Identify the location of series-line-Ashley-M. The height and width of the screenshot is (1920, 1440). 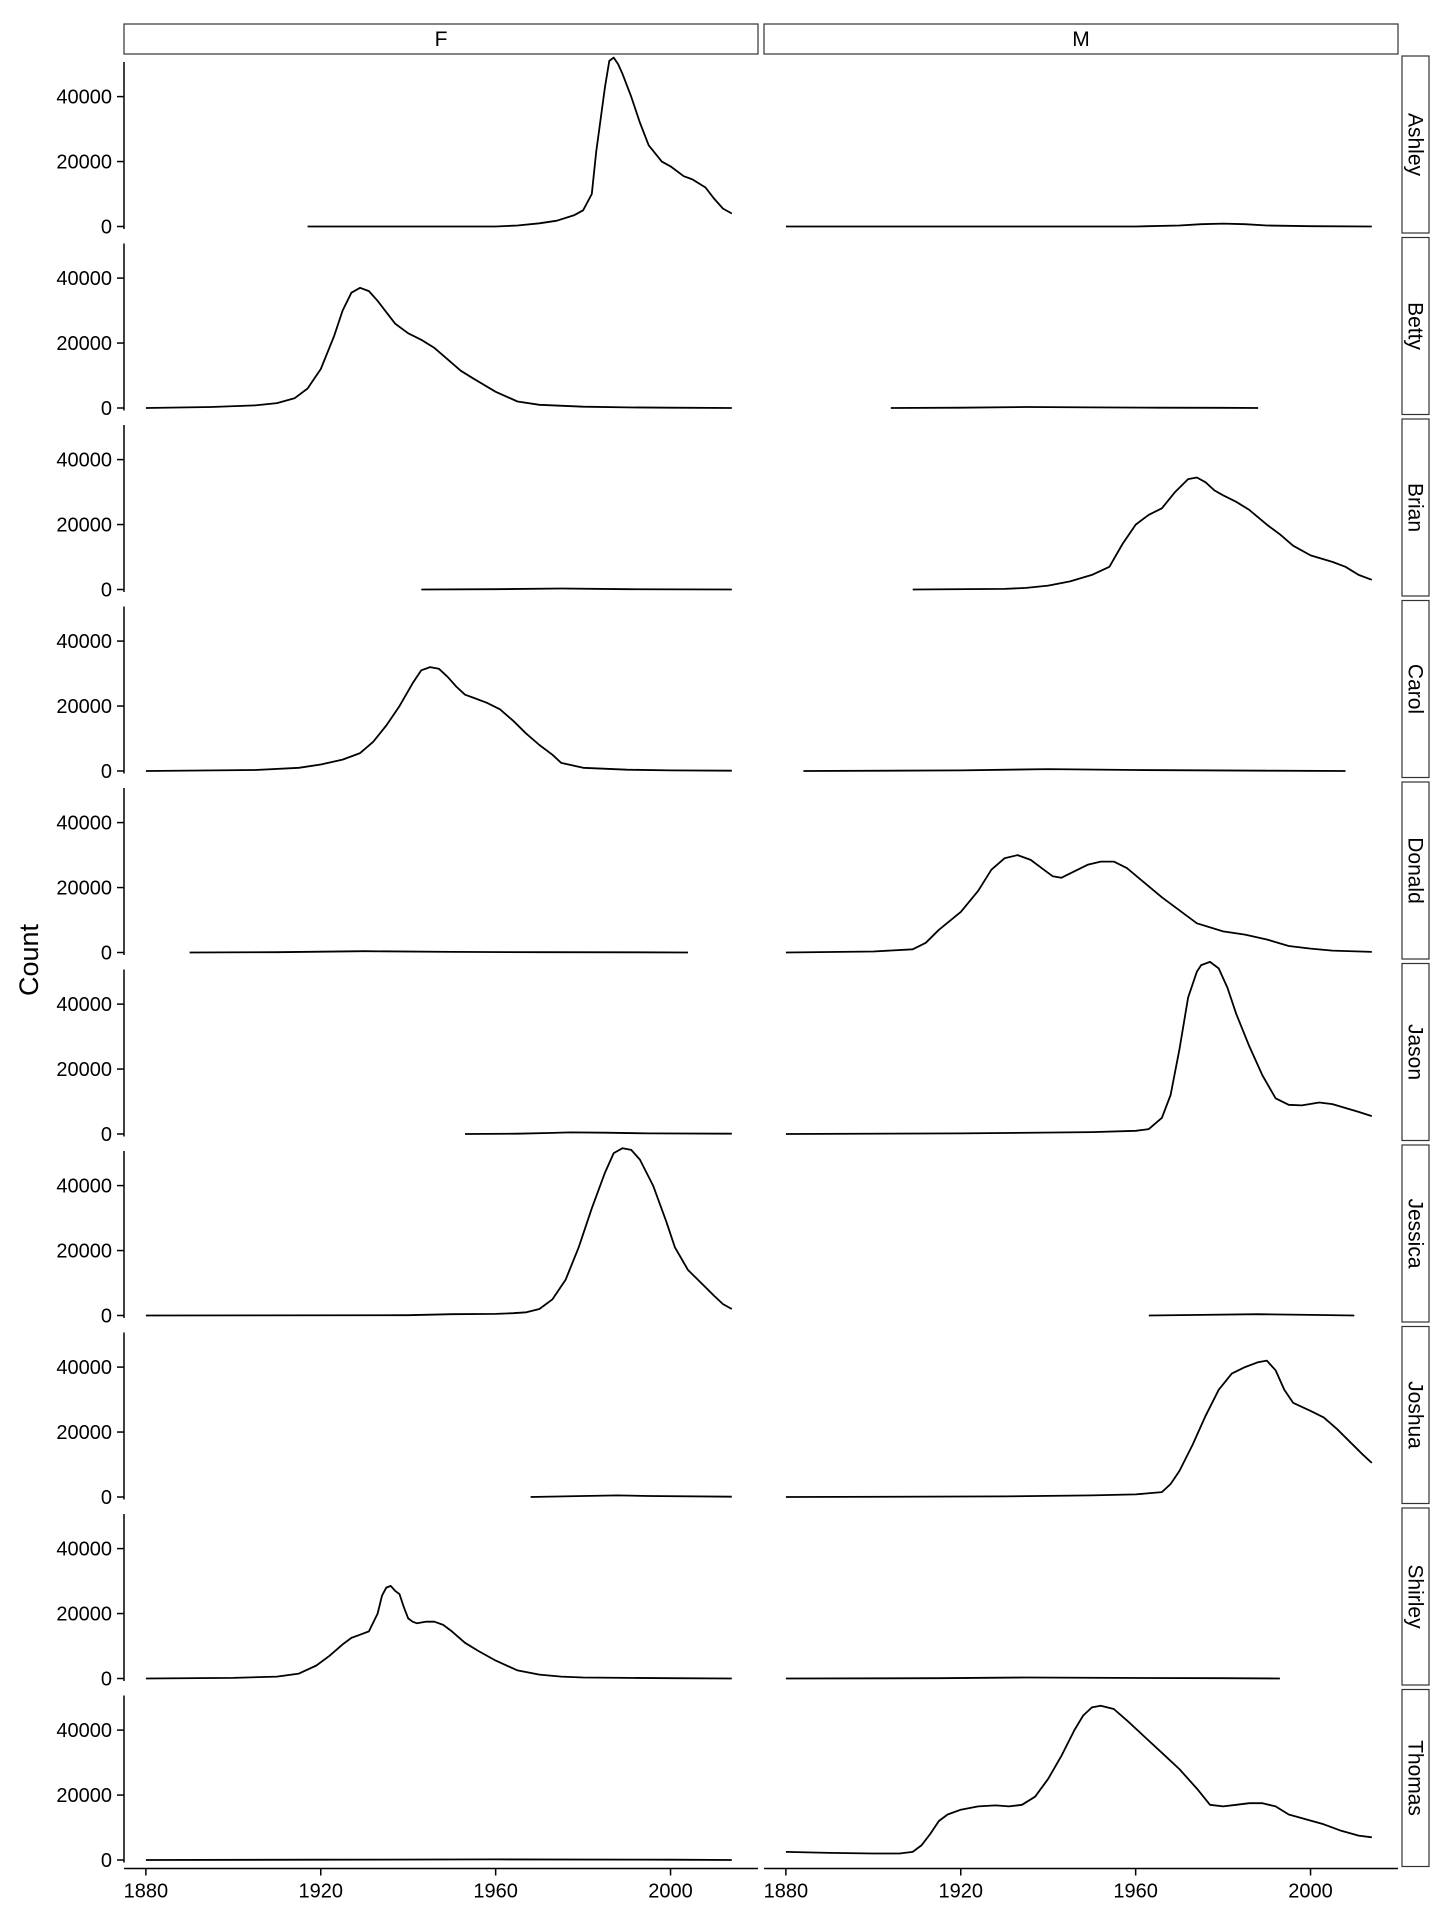
(1078, 225).